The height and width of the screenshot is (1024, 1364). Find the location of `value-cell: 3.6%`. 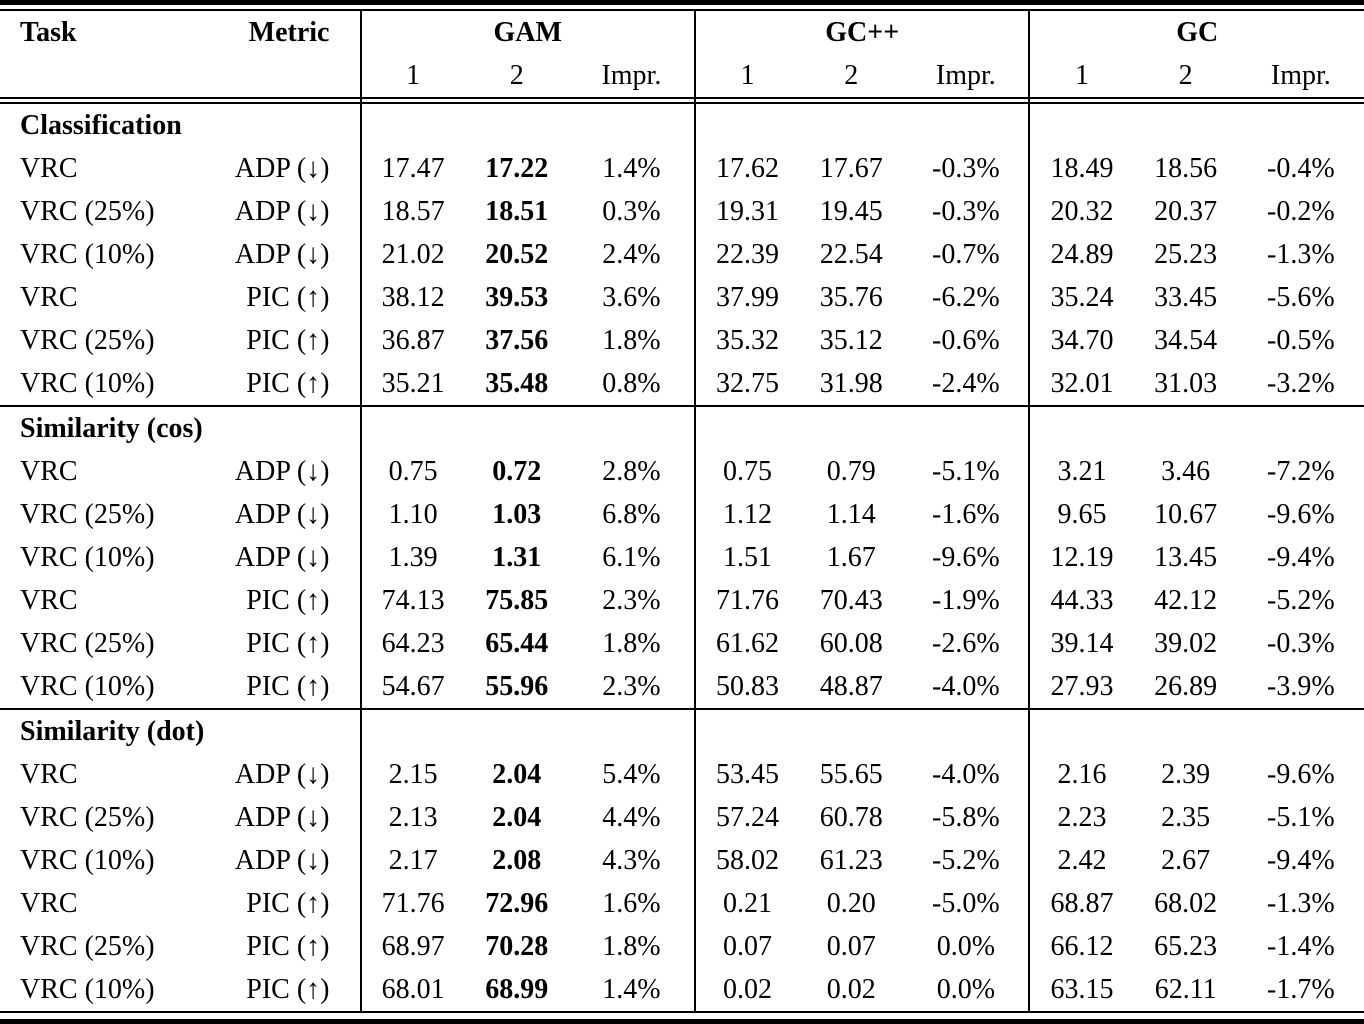

value-cell: 3.6% is located at coordinates (631, 297).